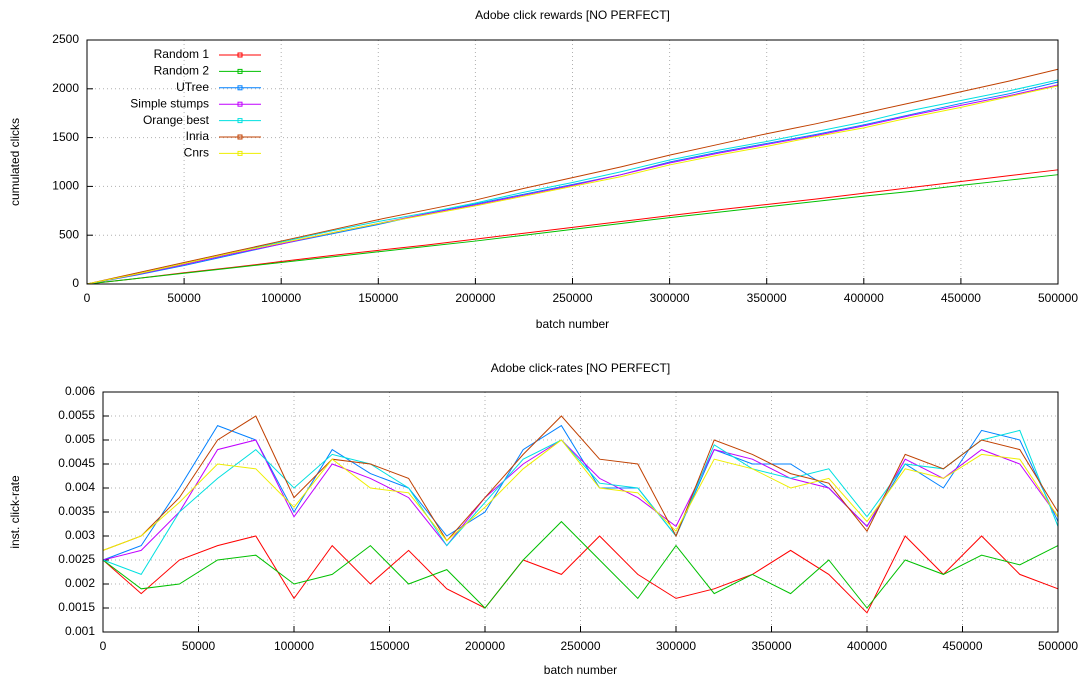  Describe the element at coordinates (76, 415) in the screenshot. I see `y-tick-label: 0.0055` at that location.